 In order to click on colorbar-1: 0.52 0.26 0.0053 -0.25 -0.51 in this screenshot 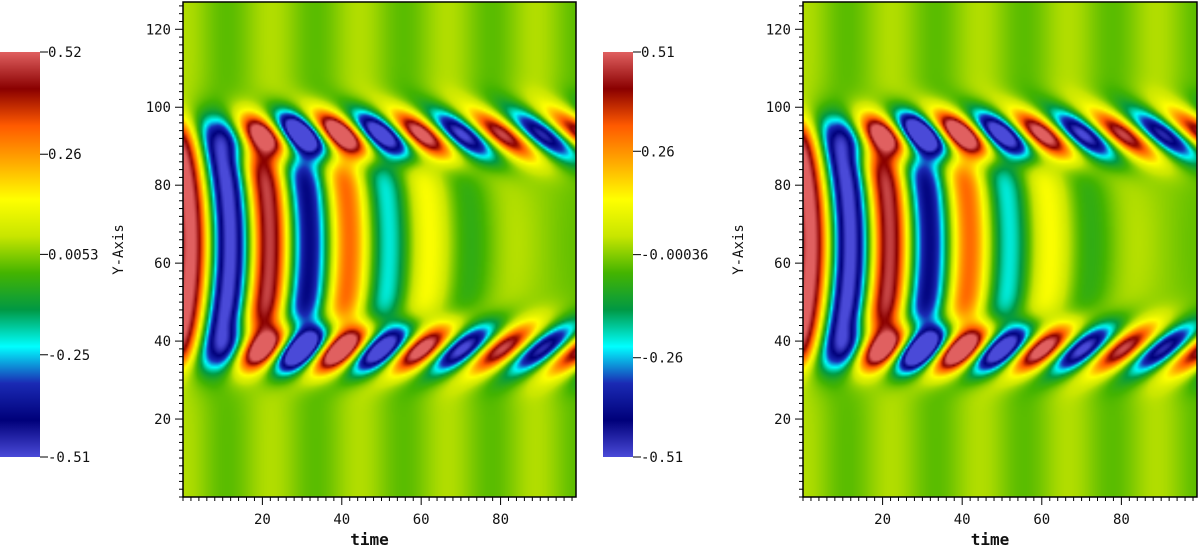, I will do `click(49, 255)`.